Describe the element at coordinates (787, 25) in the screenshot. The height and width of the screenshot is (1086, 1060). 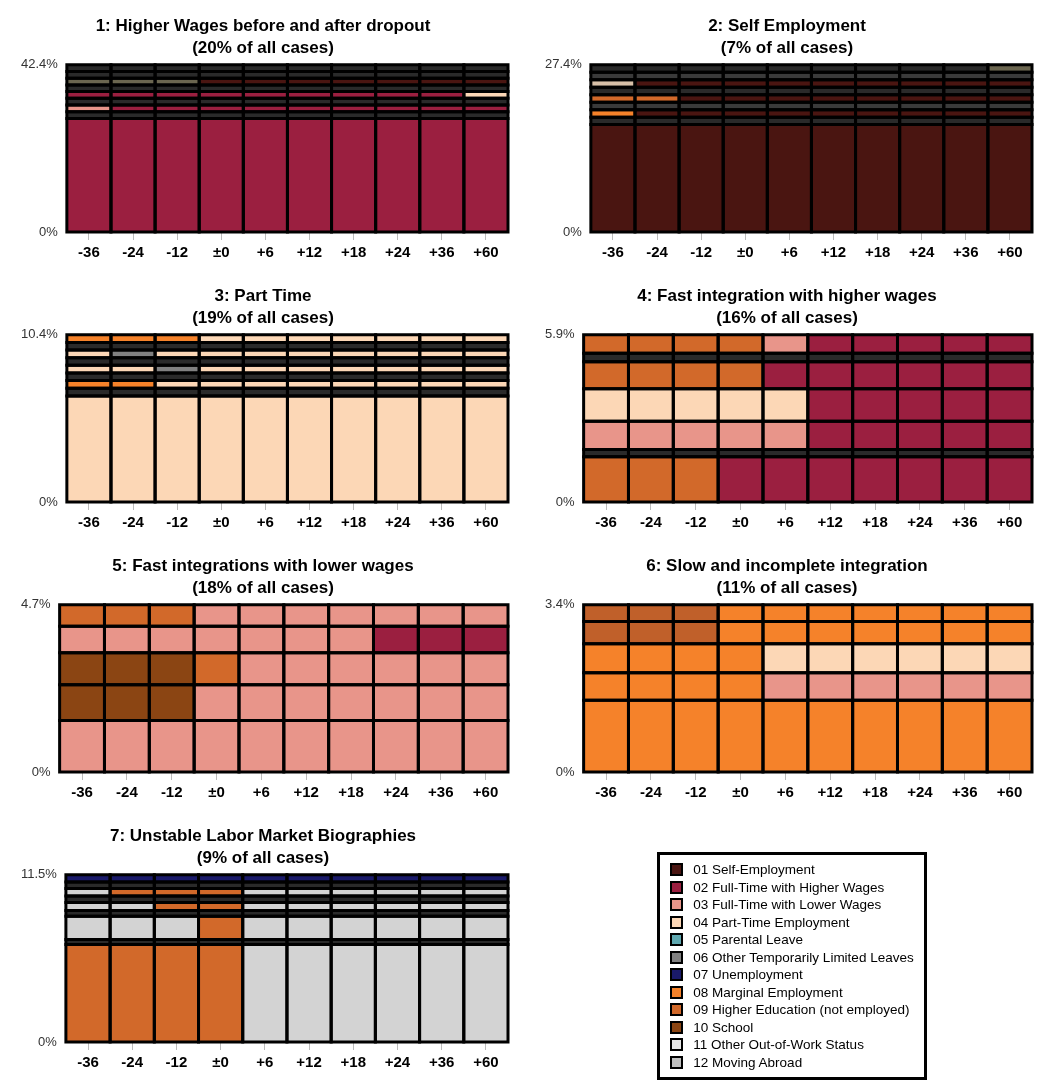
I see `chart-title: 2: Self Employment` at that location.